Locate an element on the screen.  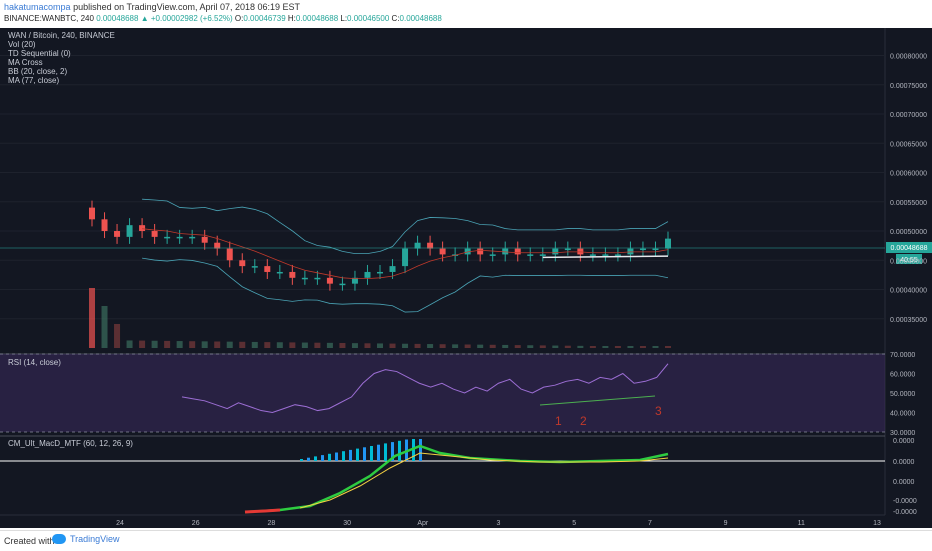
legend-td: TD Sequential (0) is located at coordinates (39, 53).